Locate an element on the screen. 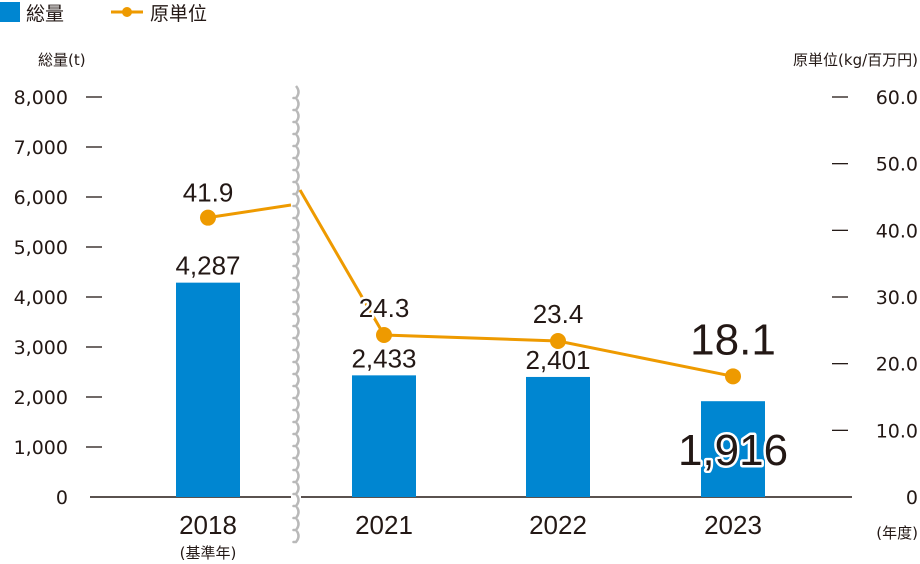  bar-value-label: 4,287 is located at coordinates (207, 266).